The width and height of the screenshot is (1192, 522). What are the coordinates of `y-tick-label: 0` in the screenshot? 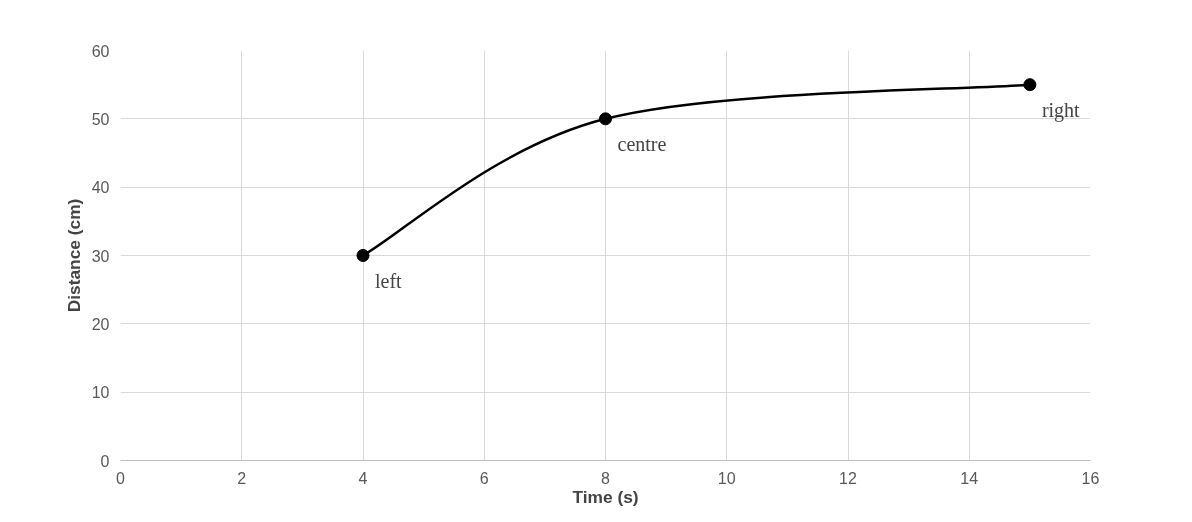 It's located at (105, 461).